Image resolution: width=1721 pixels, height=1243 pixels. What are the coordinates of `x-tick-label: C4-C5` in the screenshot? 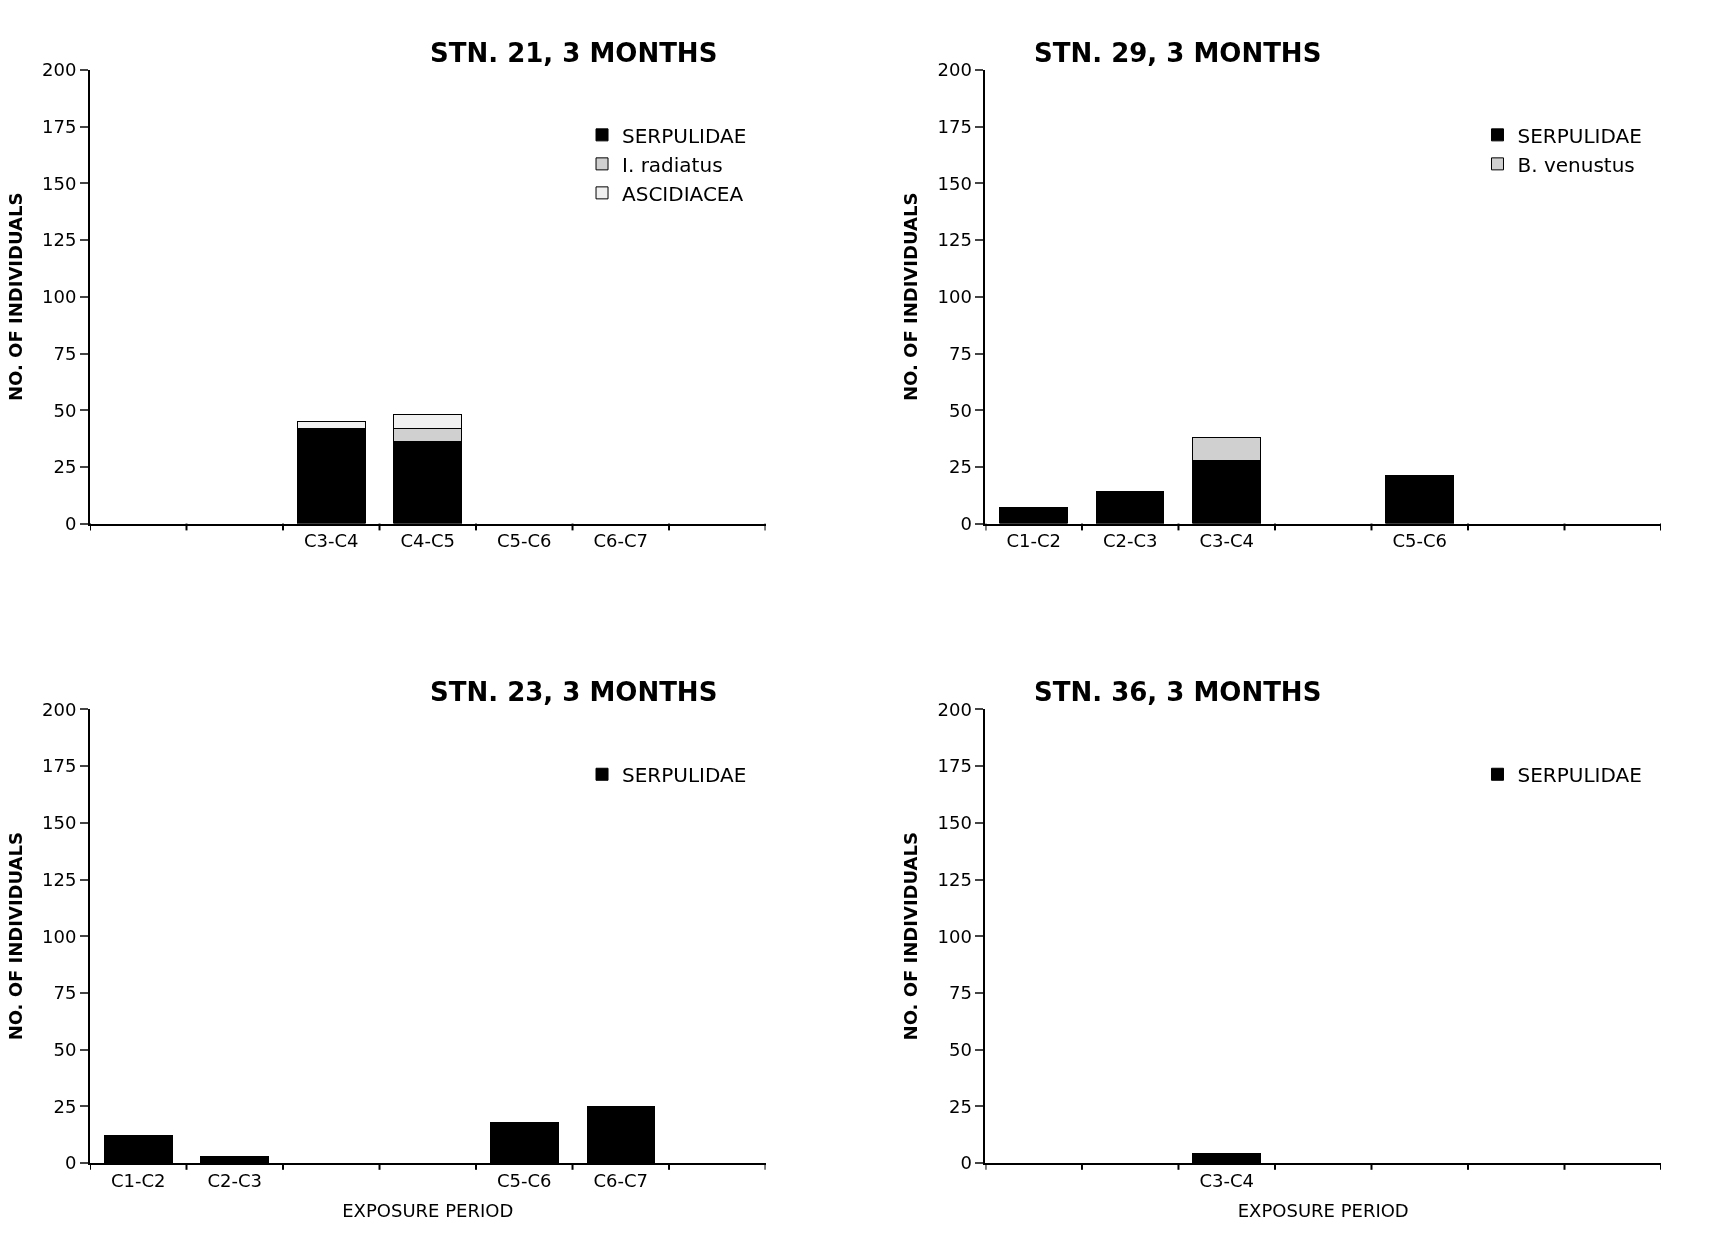 It's located at (428, 541).